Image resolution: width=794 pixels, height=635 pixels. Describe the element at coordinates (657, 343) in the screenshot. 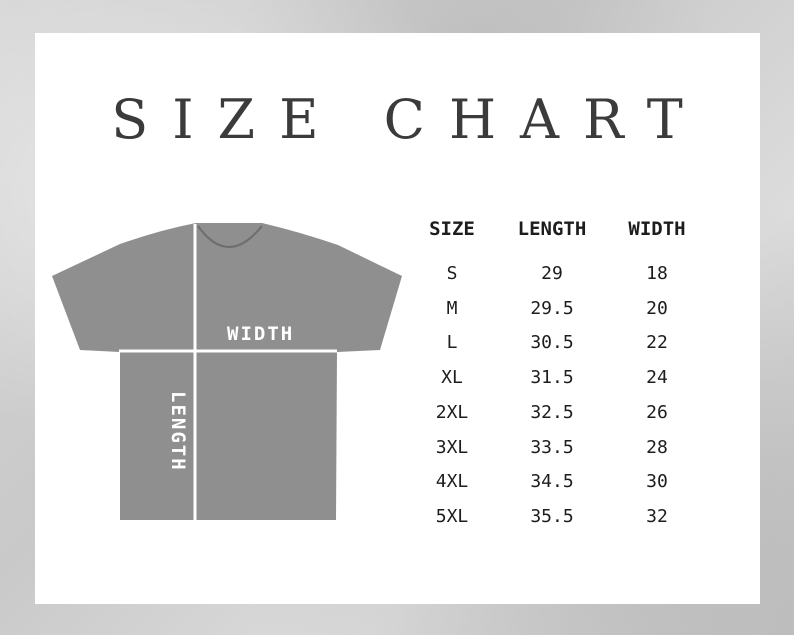

I see `cell-width: 22` at that location.